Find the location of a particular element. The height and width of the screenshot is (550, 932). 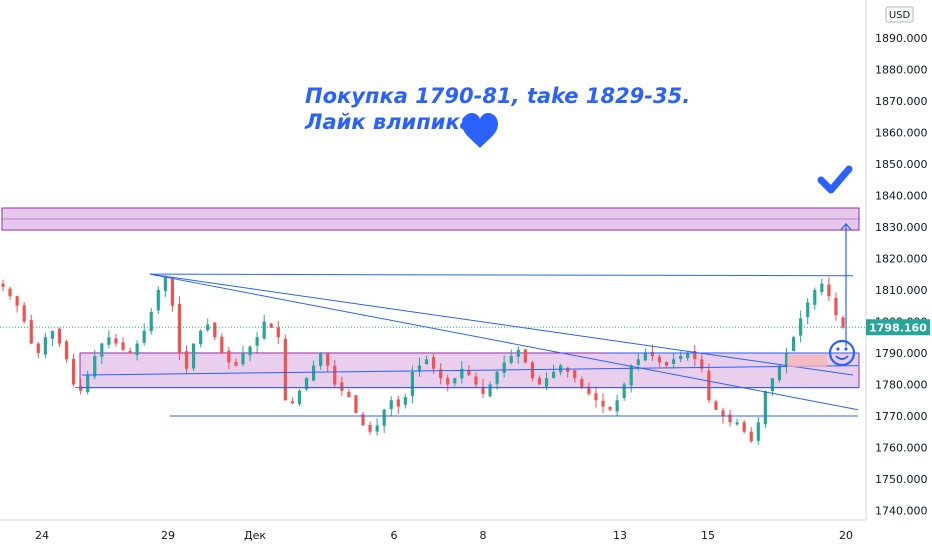

trendline is located at coordinates (501, 275).